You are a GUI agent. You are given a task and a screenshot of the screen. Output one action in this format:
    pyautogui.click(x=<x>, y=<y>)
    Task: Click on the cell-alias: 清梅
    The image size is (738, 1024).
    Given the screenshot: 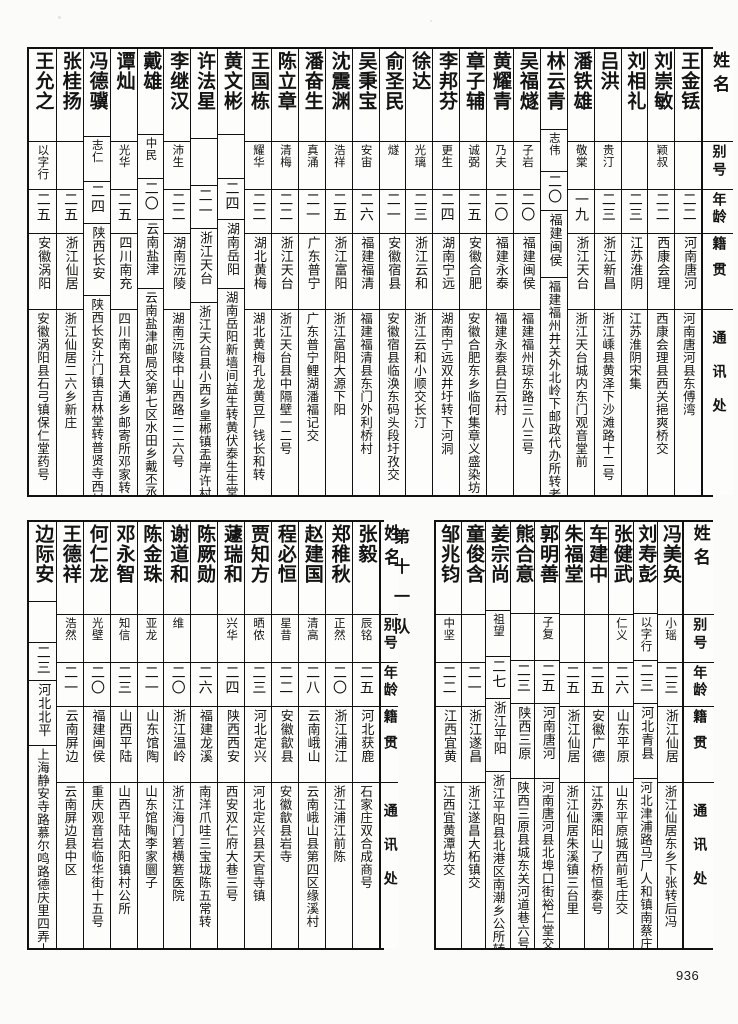 What is the action you would take?
    pyautogui.click(x=285, y=165)
    